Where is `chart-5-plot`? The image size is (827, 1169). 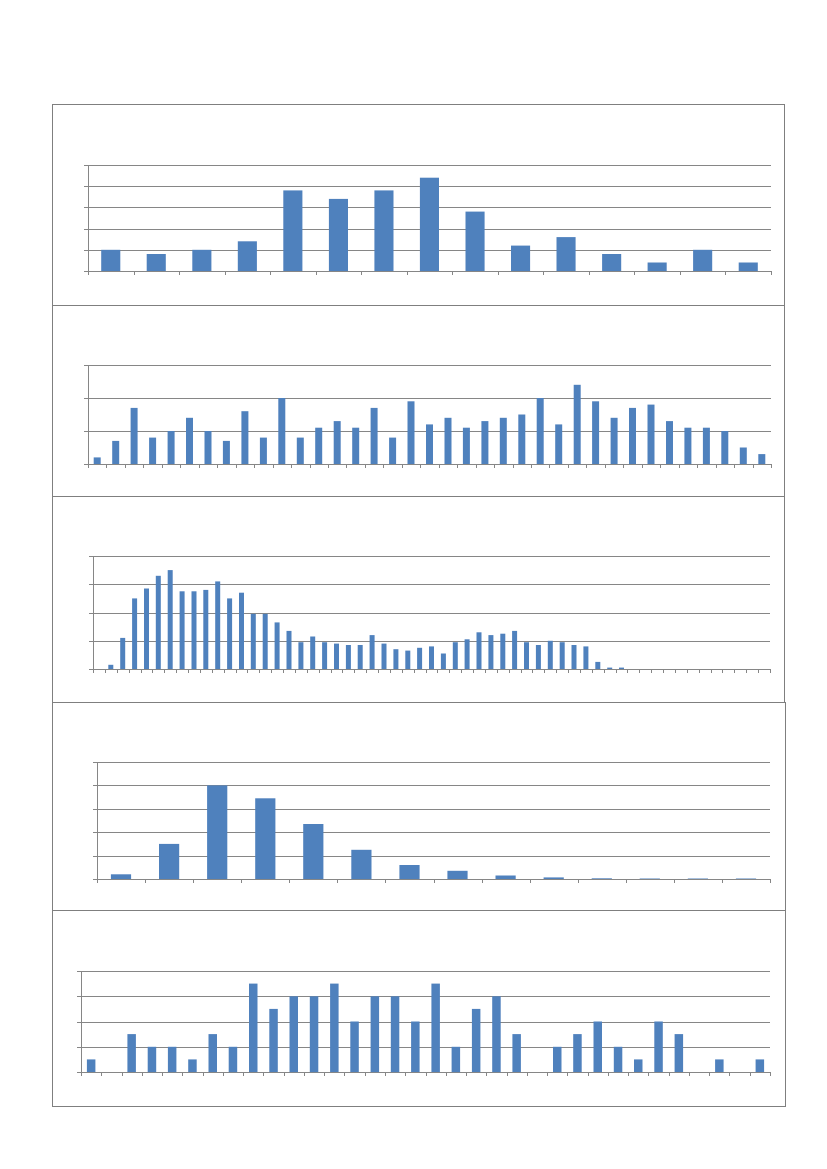 chart-5-plot is located at coordinates (424, 1023).